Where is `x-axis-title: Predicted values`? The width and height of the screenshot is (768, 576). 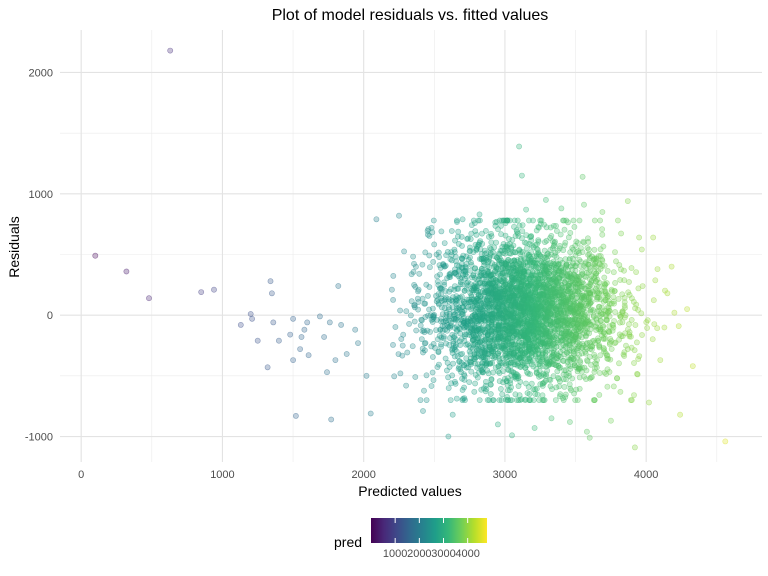 x-axis-title: Predicted values is located at coordinates (410, 491).